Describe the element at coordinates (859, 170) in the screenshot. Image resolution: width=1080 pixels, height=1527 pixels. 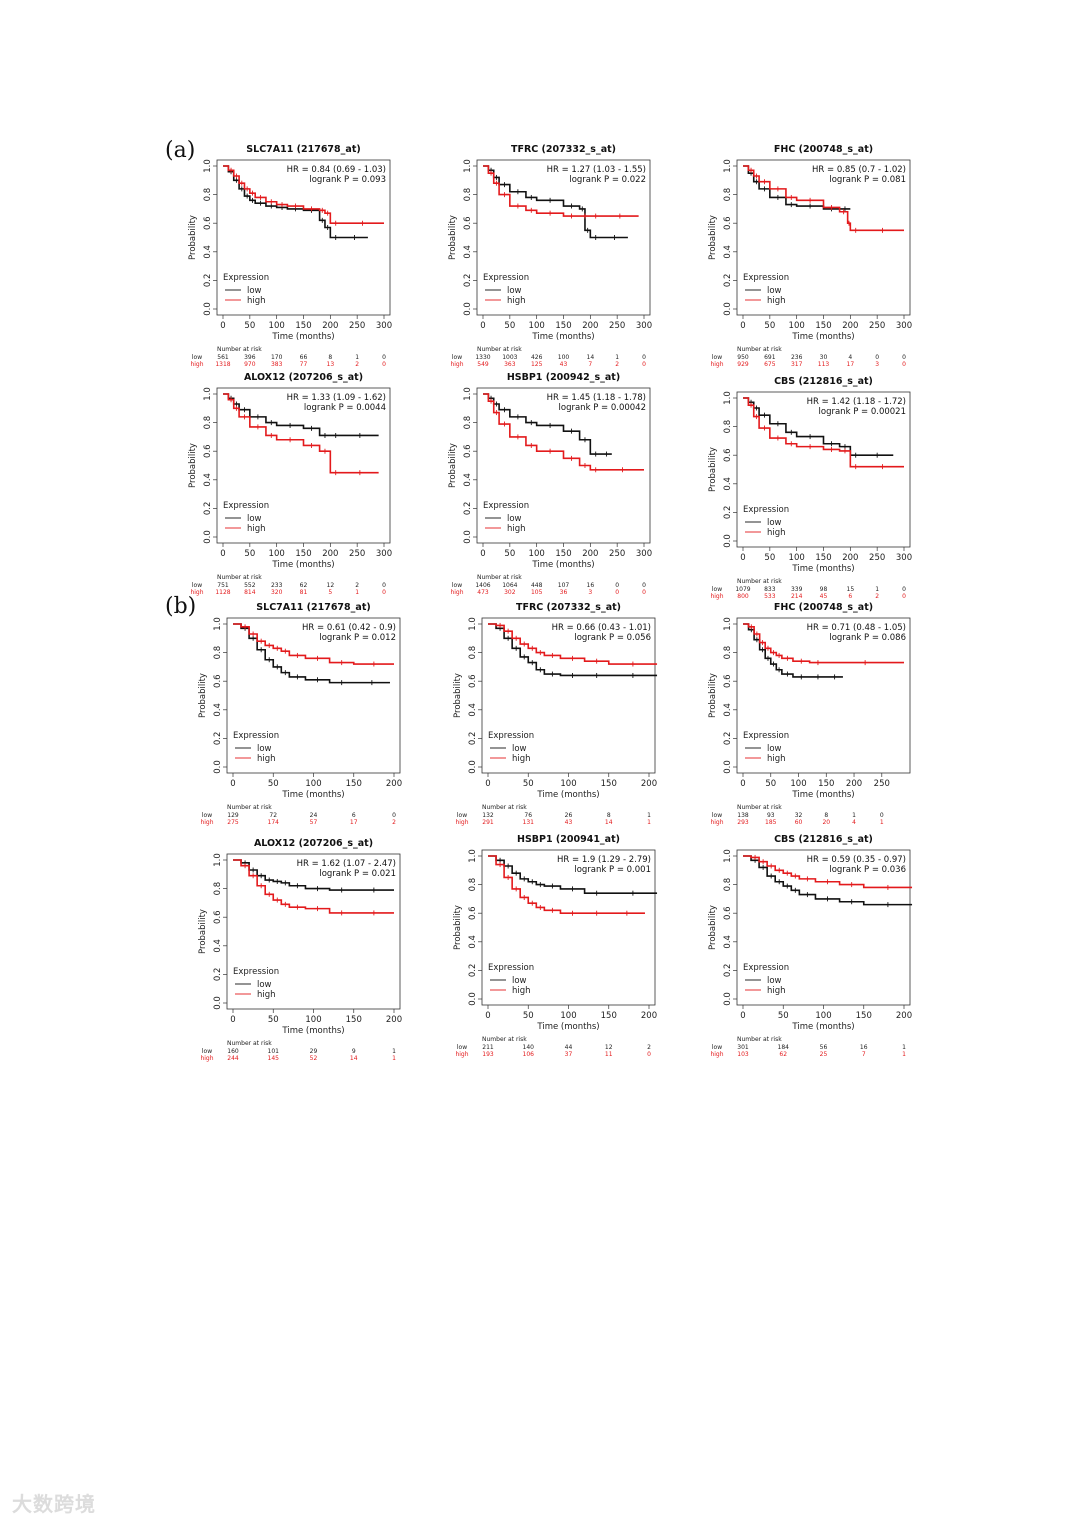
I see `hr-text: HR = 0.85 (0.7 - 1.02)` at that location.